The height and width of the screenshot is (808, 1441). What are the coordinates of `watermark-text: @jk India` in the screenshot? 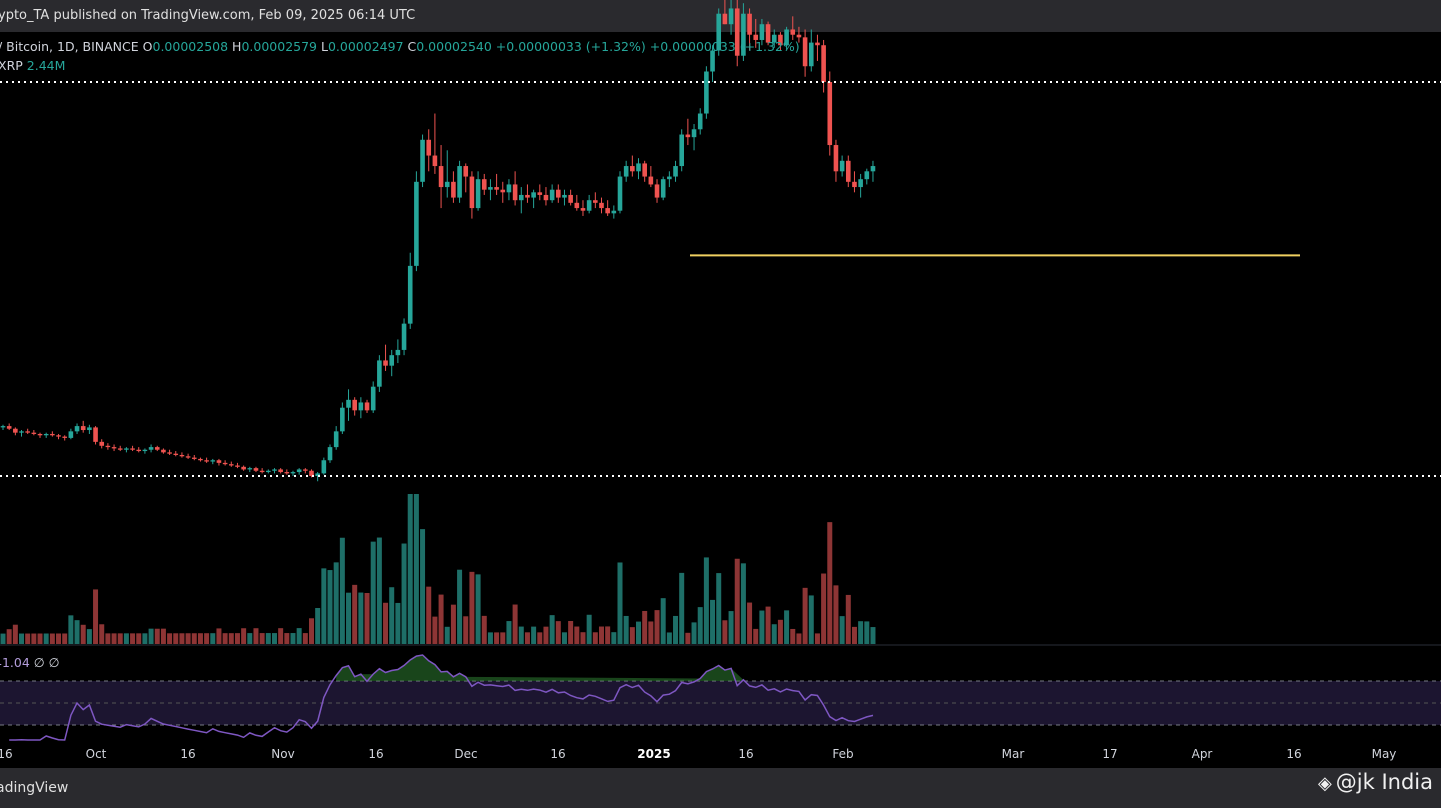 It's located at (1384, 782).